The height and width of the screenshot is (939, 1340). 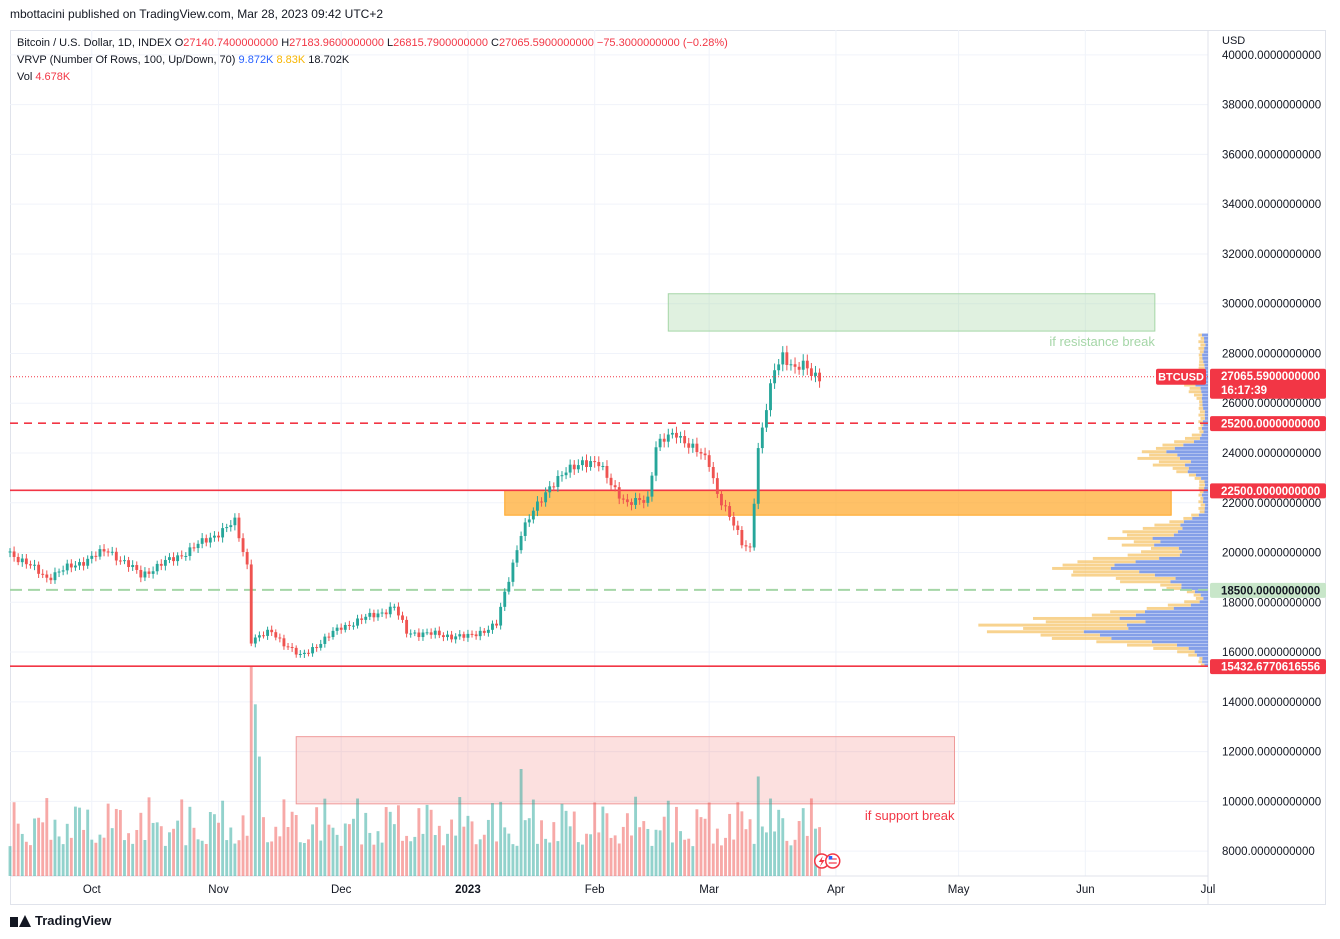 I want to click on tradingview-logo-icon, so click(x=20, y=920).